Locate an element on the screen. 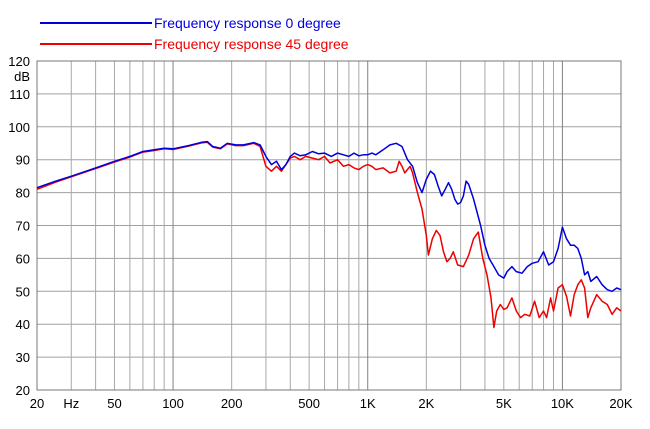  x-tick-label: 10K is located at coordinates (562, 403).